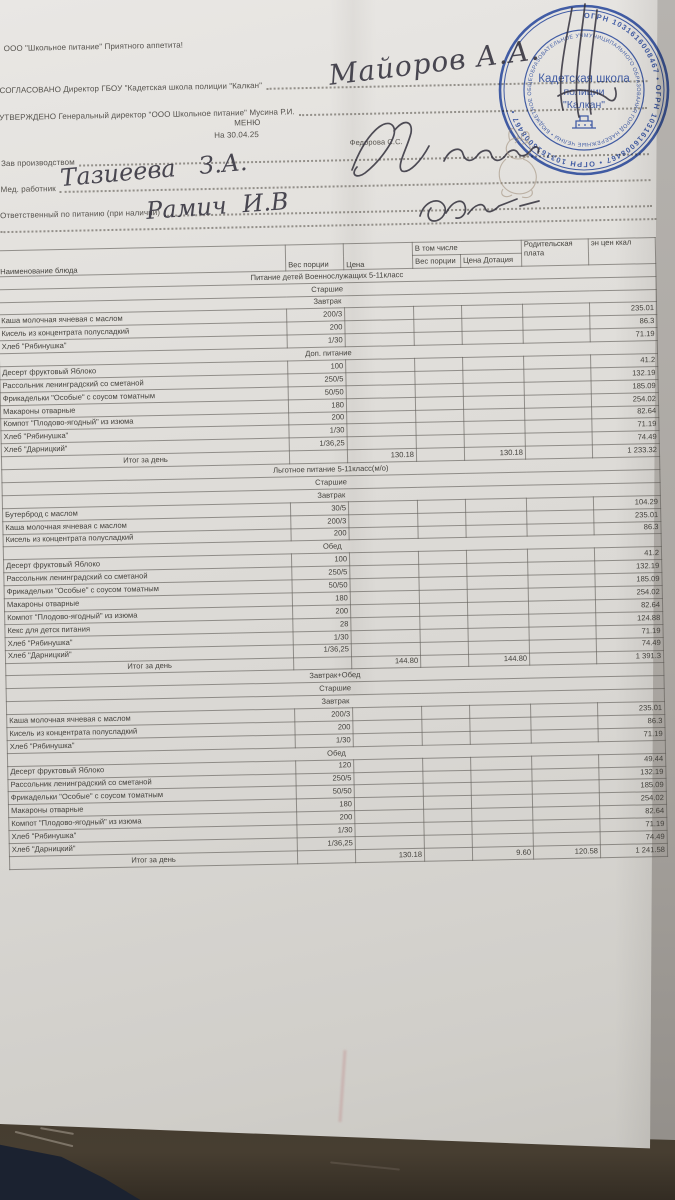 The width and height of the screenshot is (675, 1200). I want to click on menu-title: МЕНЮ, so click(247, 122).